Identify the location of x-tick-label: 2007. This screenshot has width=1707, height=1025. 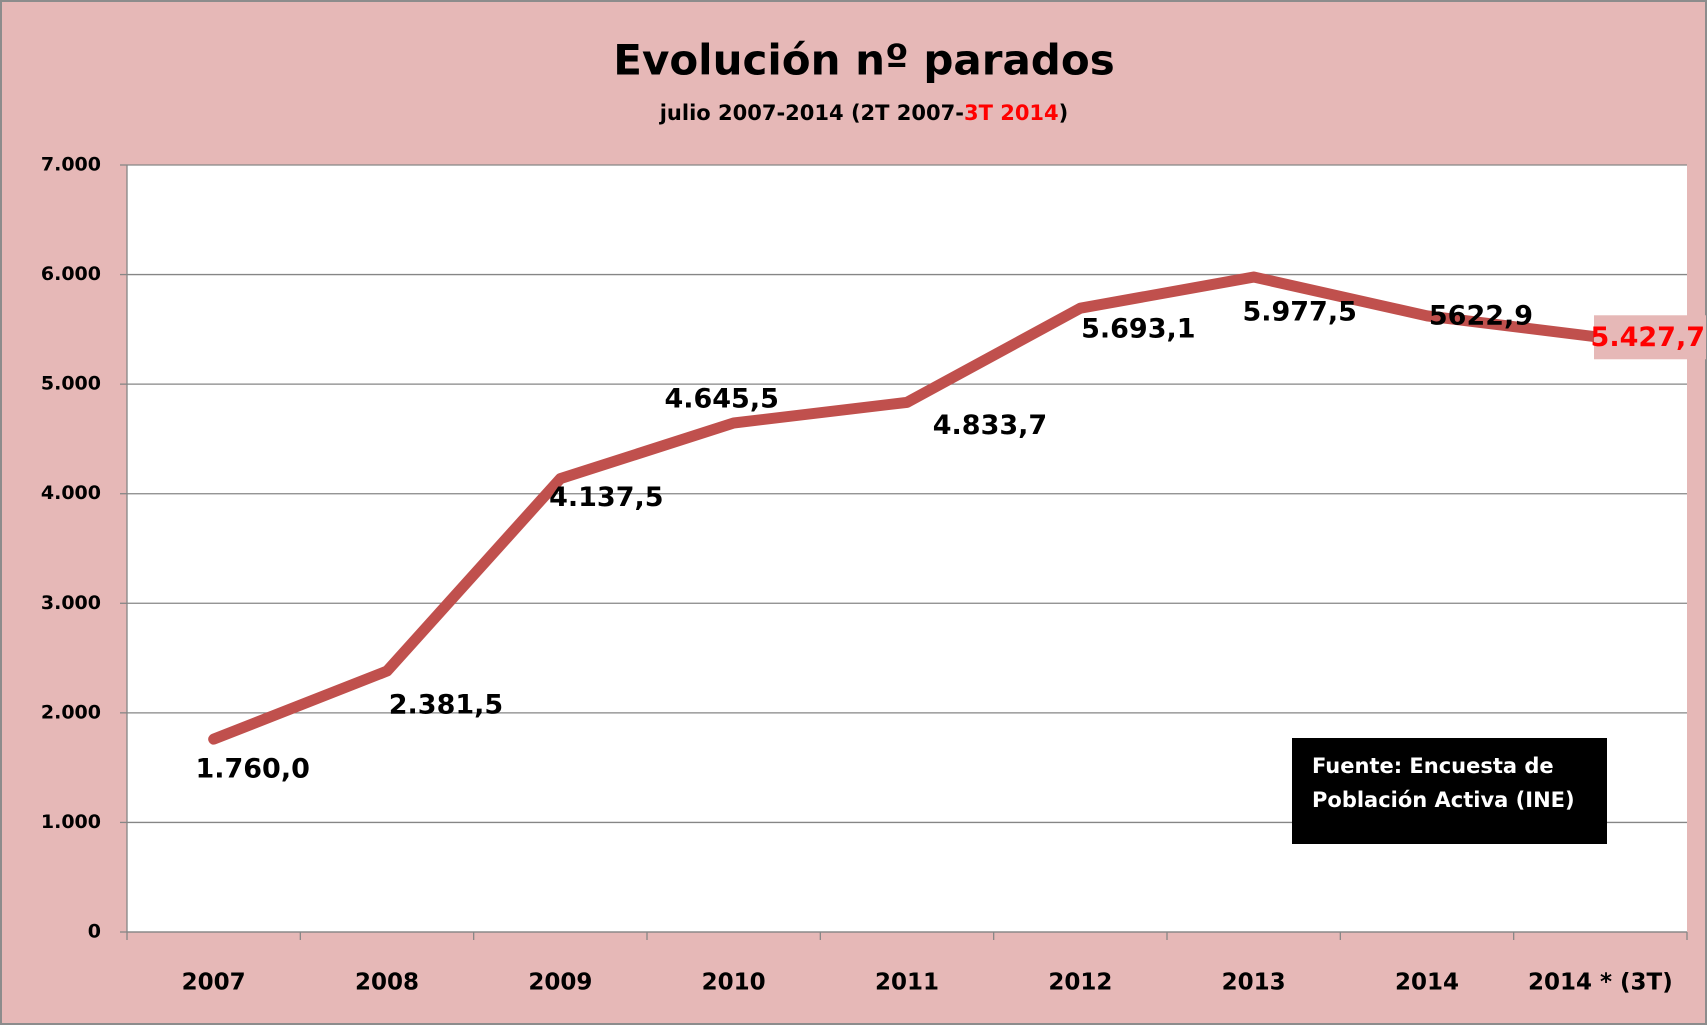
(214, 983).